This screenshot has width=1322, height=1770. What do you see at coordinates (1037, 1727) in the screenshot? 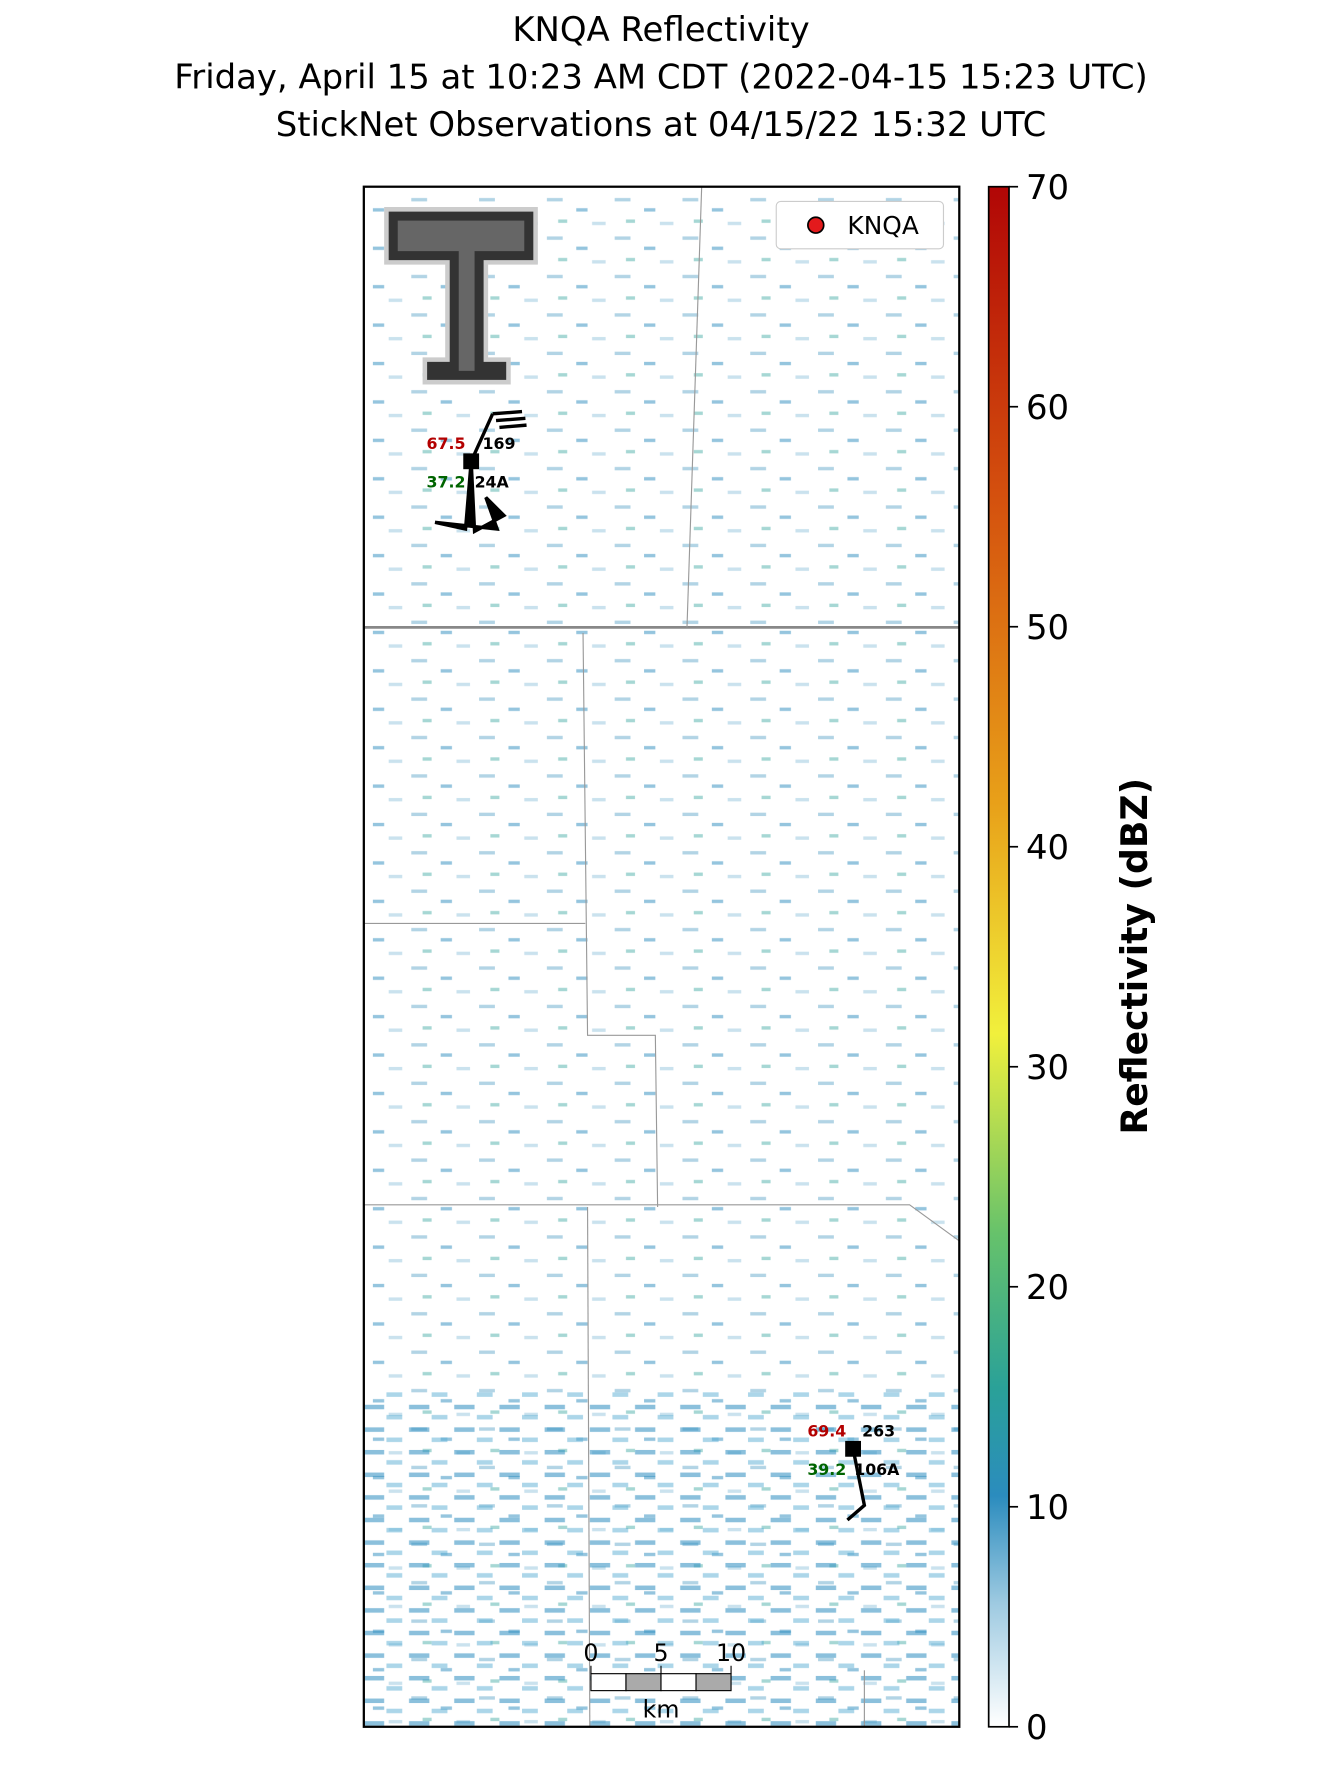
I see `colorbar-tick-label: 0` at bounding box center [1037, 1727].